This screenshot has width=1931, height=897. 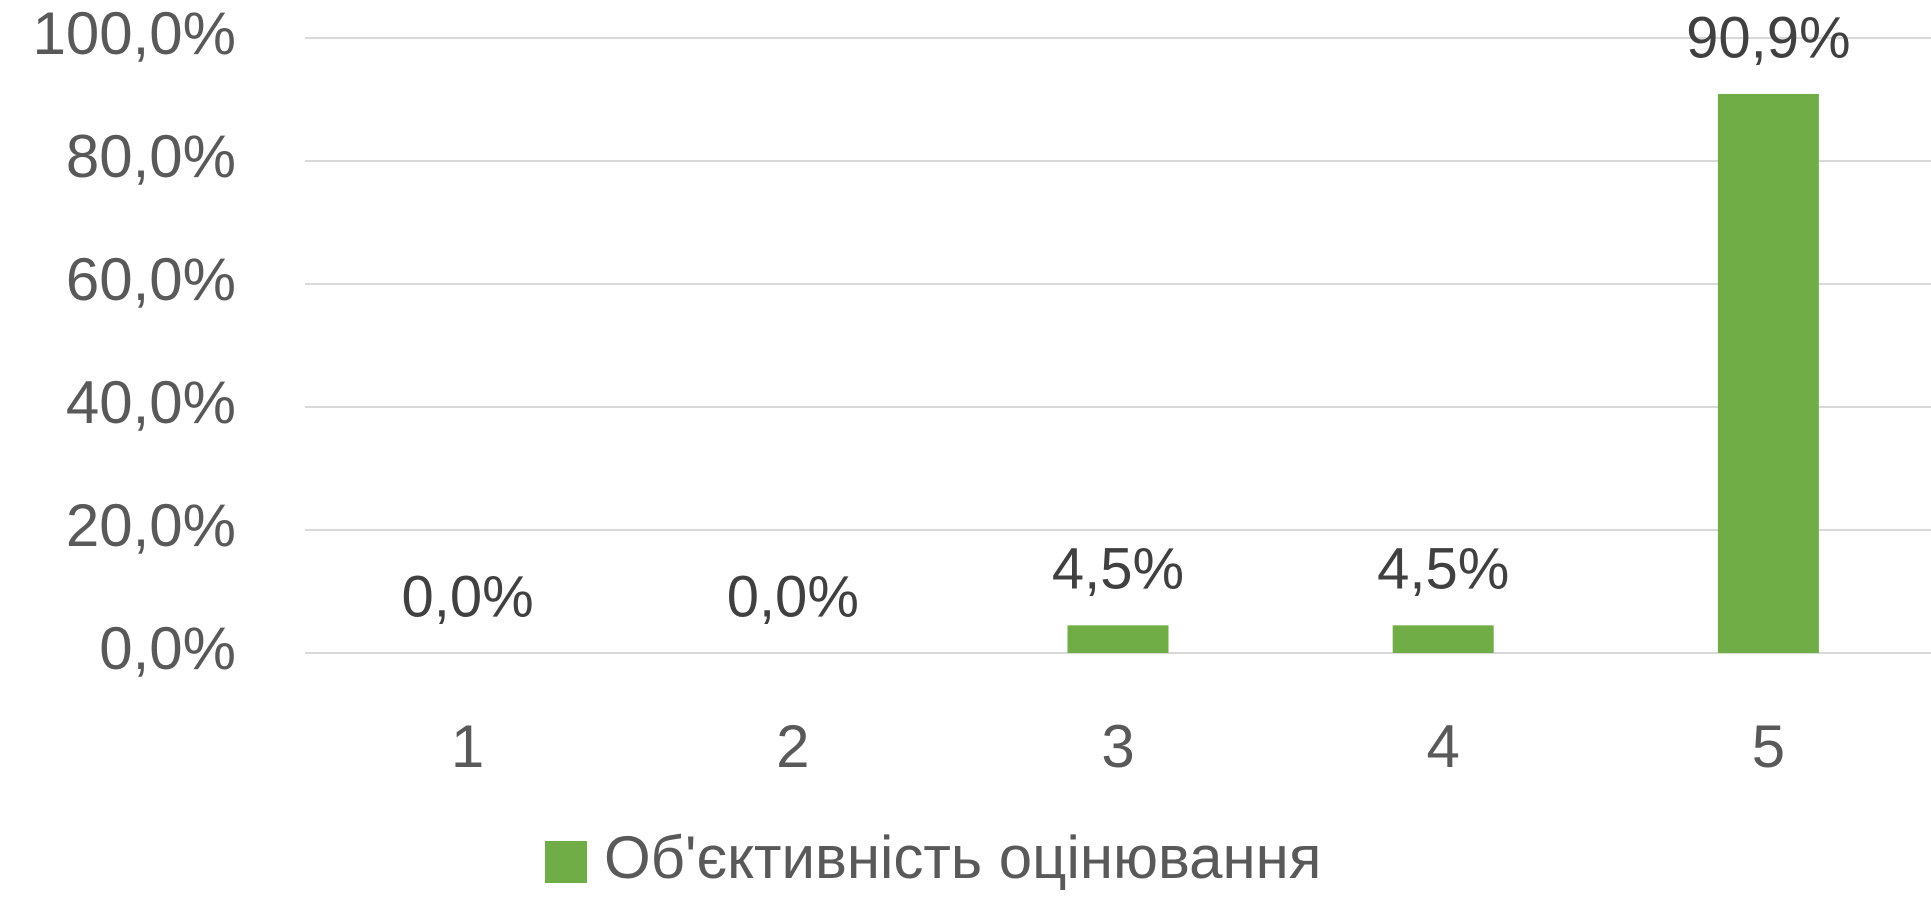 I want to click on x-tick-label: 1, so click(x=467, y=746).